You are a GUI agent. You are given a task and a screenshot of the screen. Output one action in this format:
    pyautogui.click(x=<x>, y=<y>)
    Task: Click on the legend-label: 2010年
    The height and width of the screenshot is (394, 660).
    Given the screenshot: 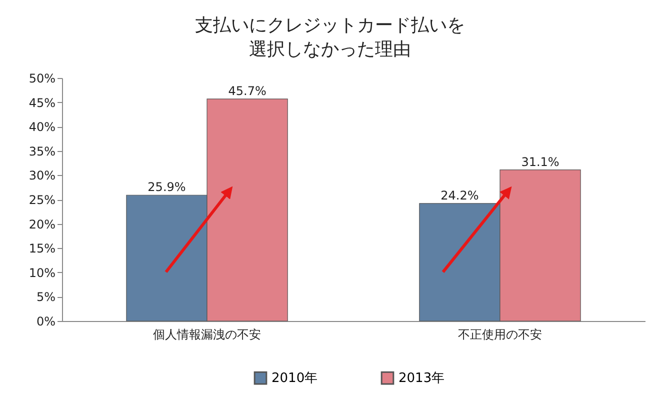 What is the action you would take?
    pyautogui.click(x=295, y=378)
    